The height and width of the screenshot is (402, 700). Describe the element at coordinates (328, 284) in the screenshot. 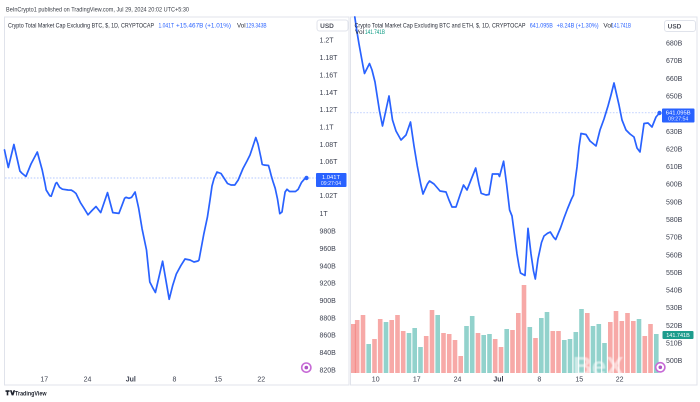

I see `svg-text: 920B` at that location.